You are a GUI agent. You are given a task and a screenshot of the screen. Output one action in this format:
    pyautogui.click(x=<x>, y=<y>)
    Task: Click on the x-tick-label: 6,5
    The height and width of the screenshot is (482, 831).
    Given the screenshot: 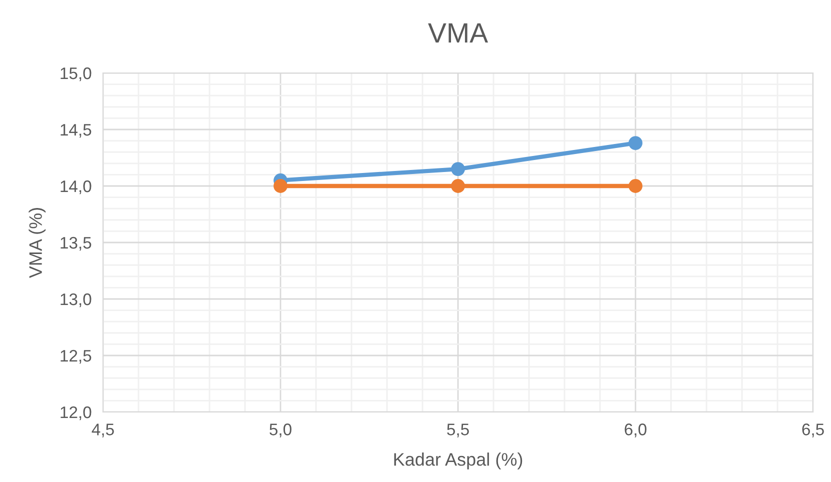 What is the action you would take?
    pyautogui.click(x=813, y=431)
    